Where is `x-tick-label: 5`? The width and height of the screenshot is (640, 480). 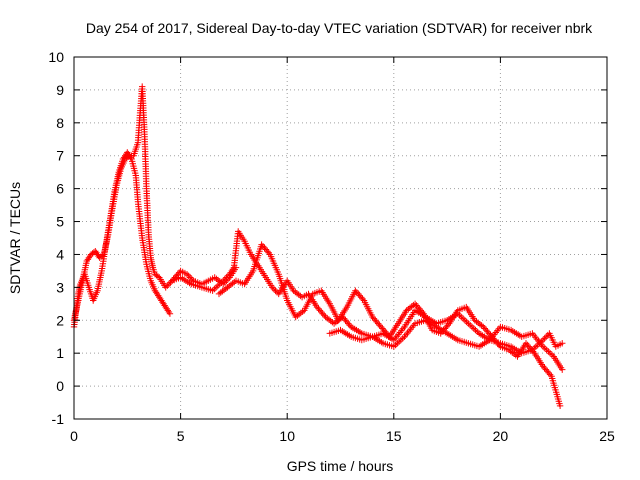 x-tick-label: 5 is located at coordinates (181, 436).